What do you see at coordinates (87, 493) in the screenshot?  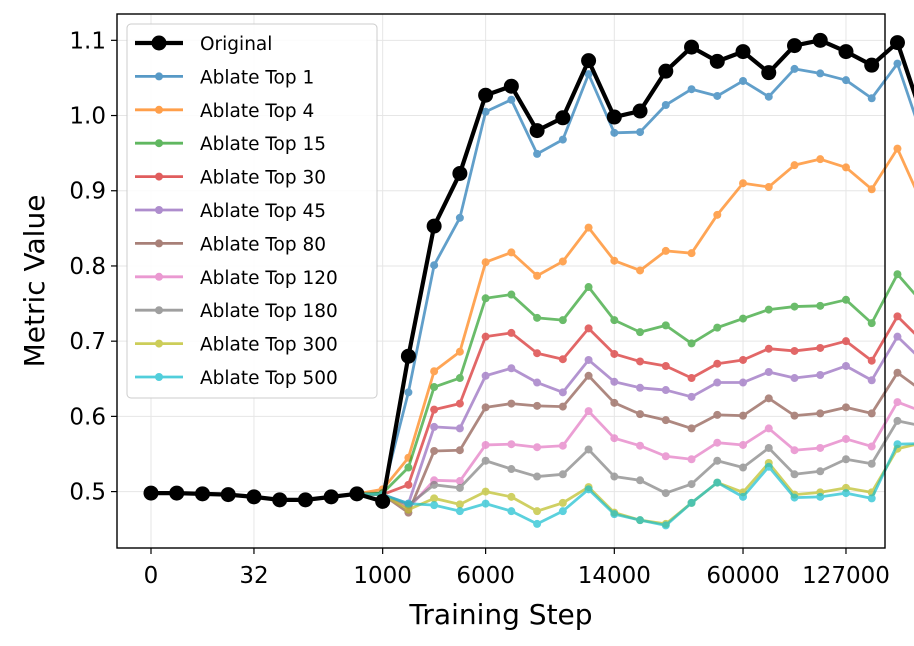 I see `y-tick-label: 0.5` at bounding box center [87, 493].